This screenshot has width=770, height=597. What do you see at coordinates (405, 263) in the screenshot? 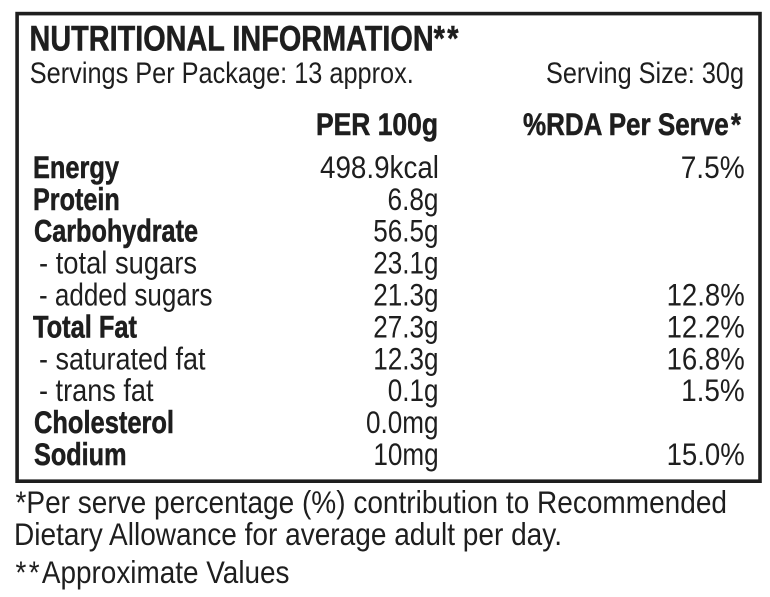
I see `svg-text: 23.1g` at bounding box center [405, 263].